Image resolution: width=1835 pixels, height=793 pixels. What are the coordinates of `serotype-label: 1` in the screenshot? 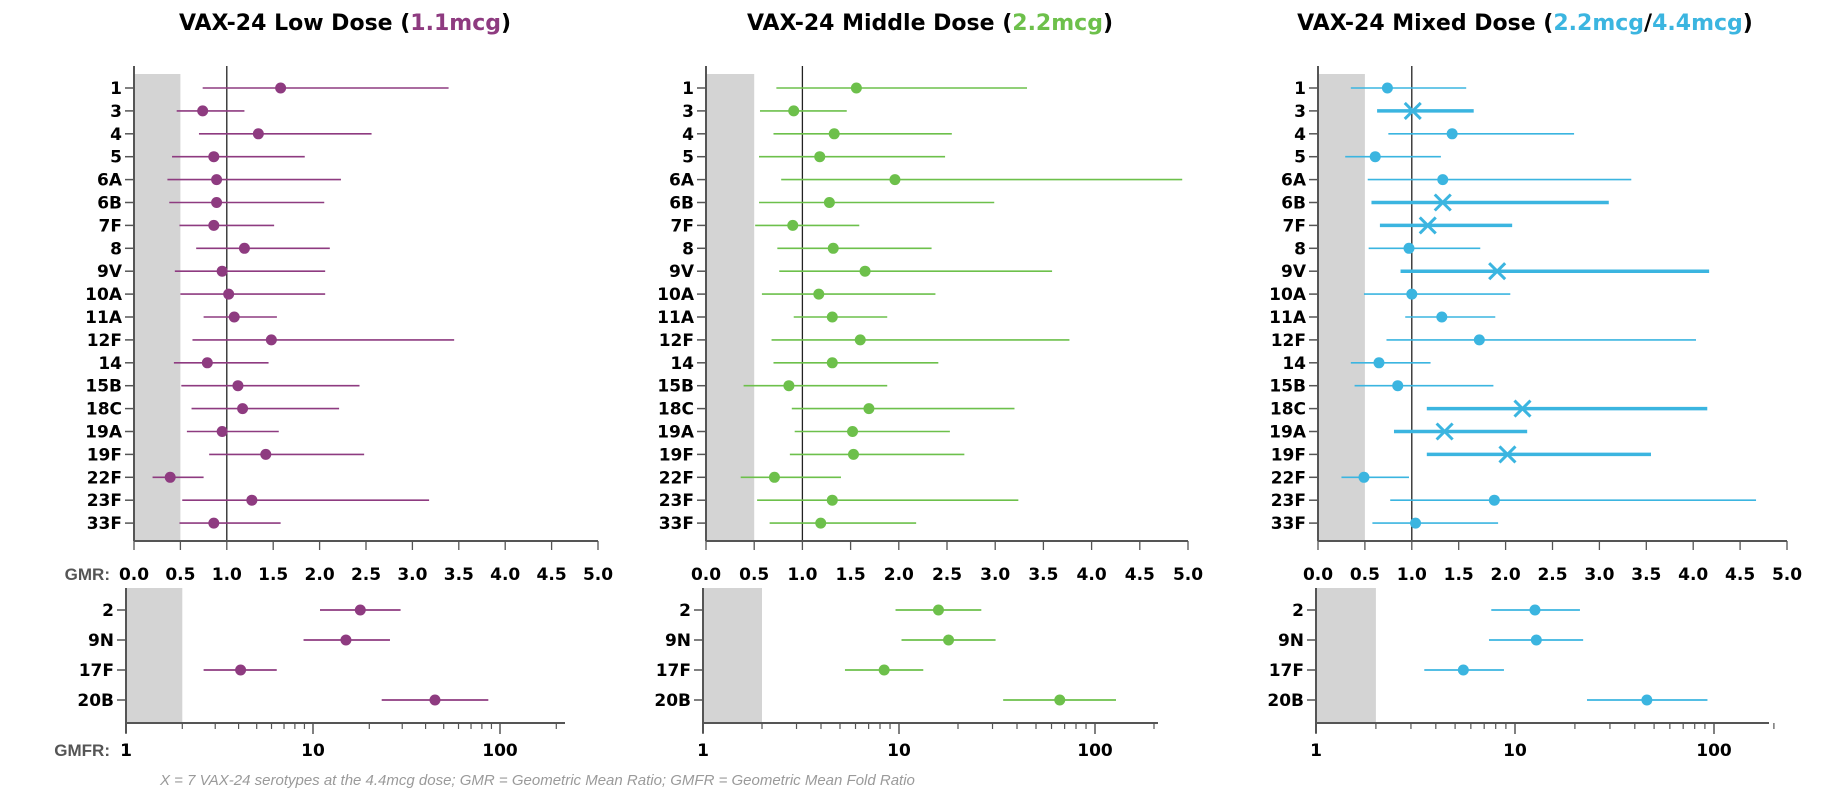 It's located at (116, 89).